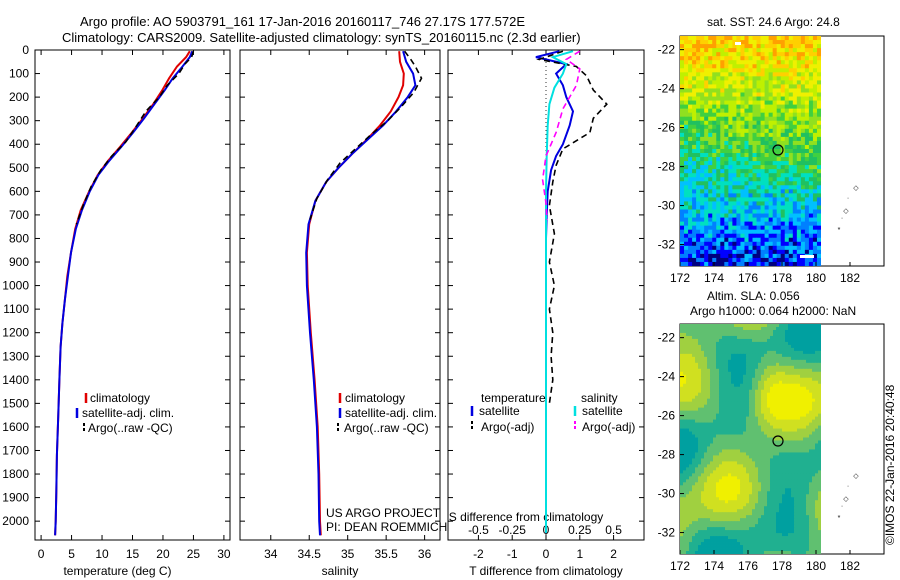 This screenshot has width=900, height=580. Describe the element at coordinates (15, 333) in the screenshot. I see `y-tick-label: 1200` at that location.